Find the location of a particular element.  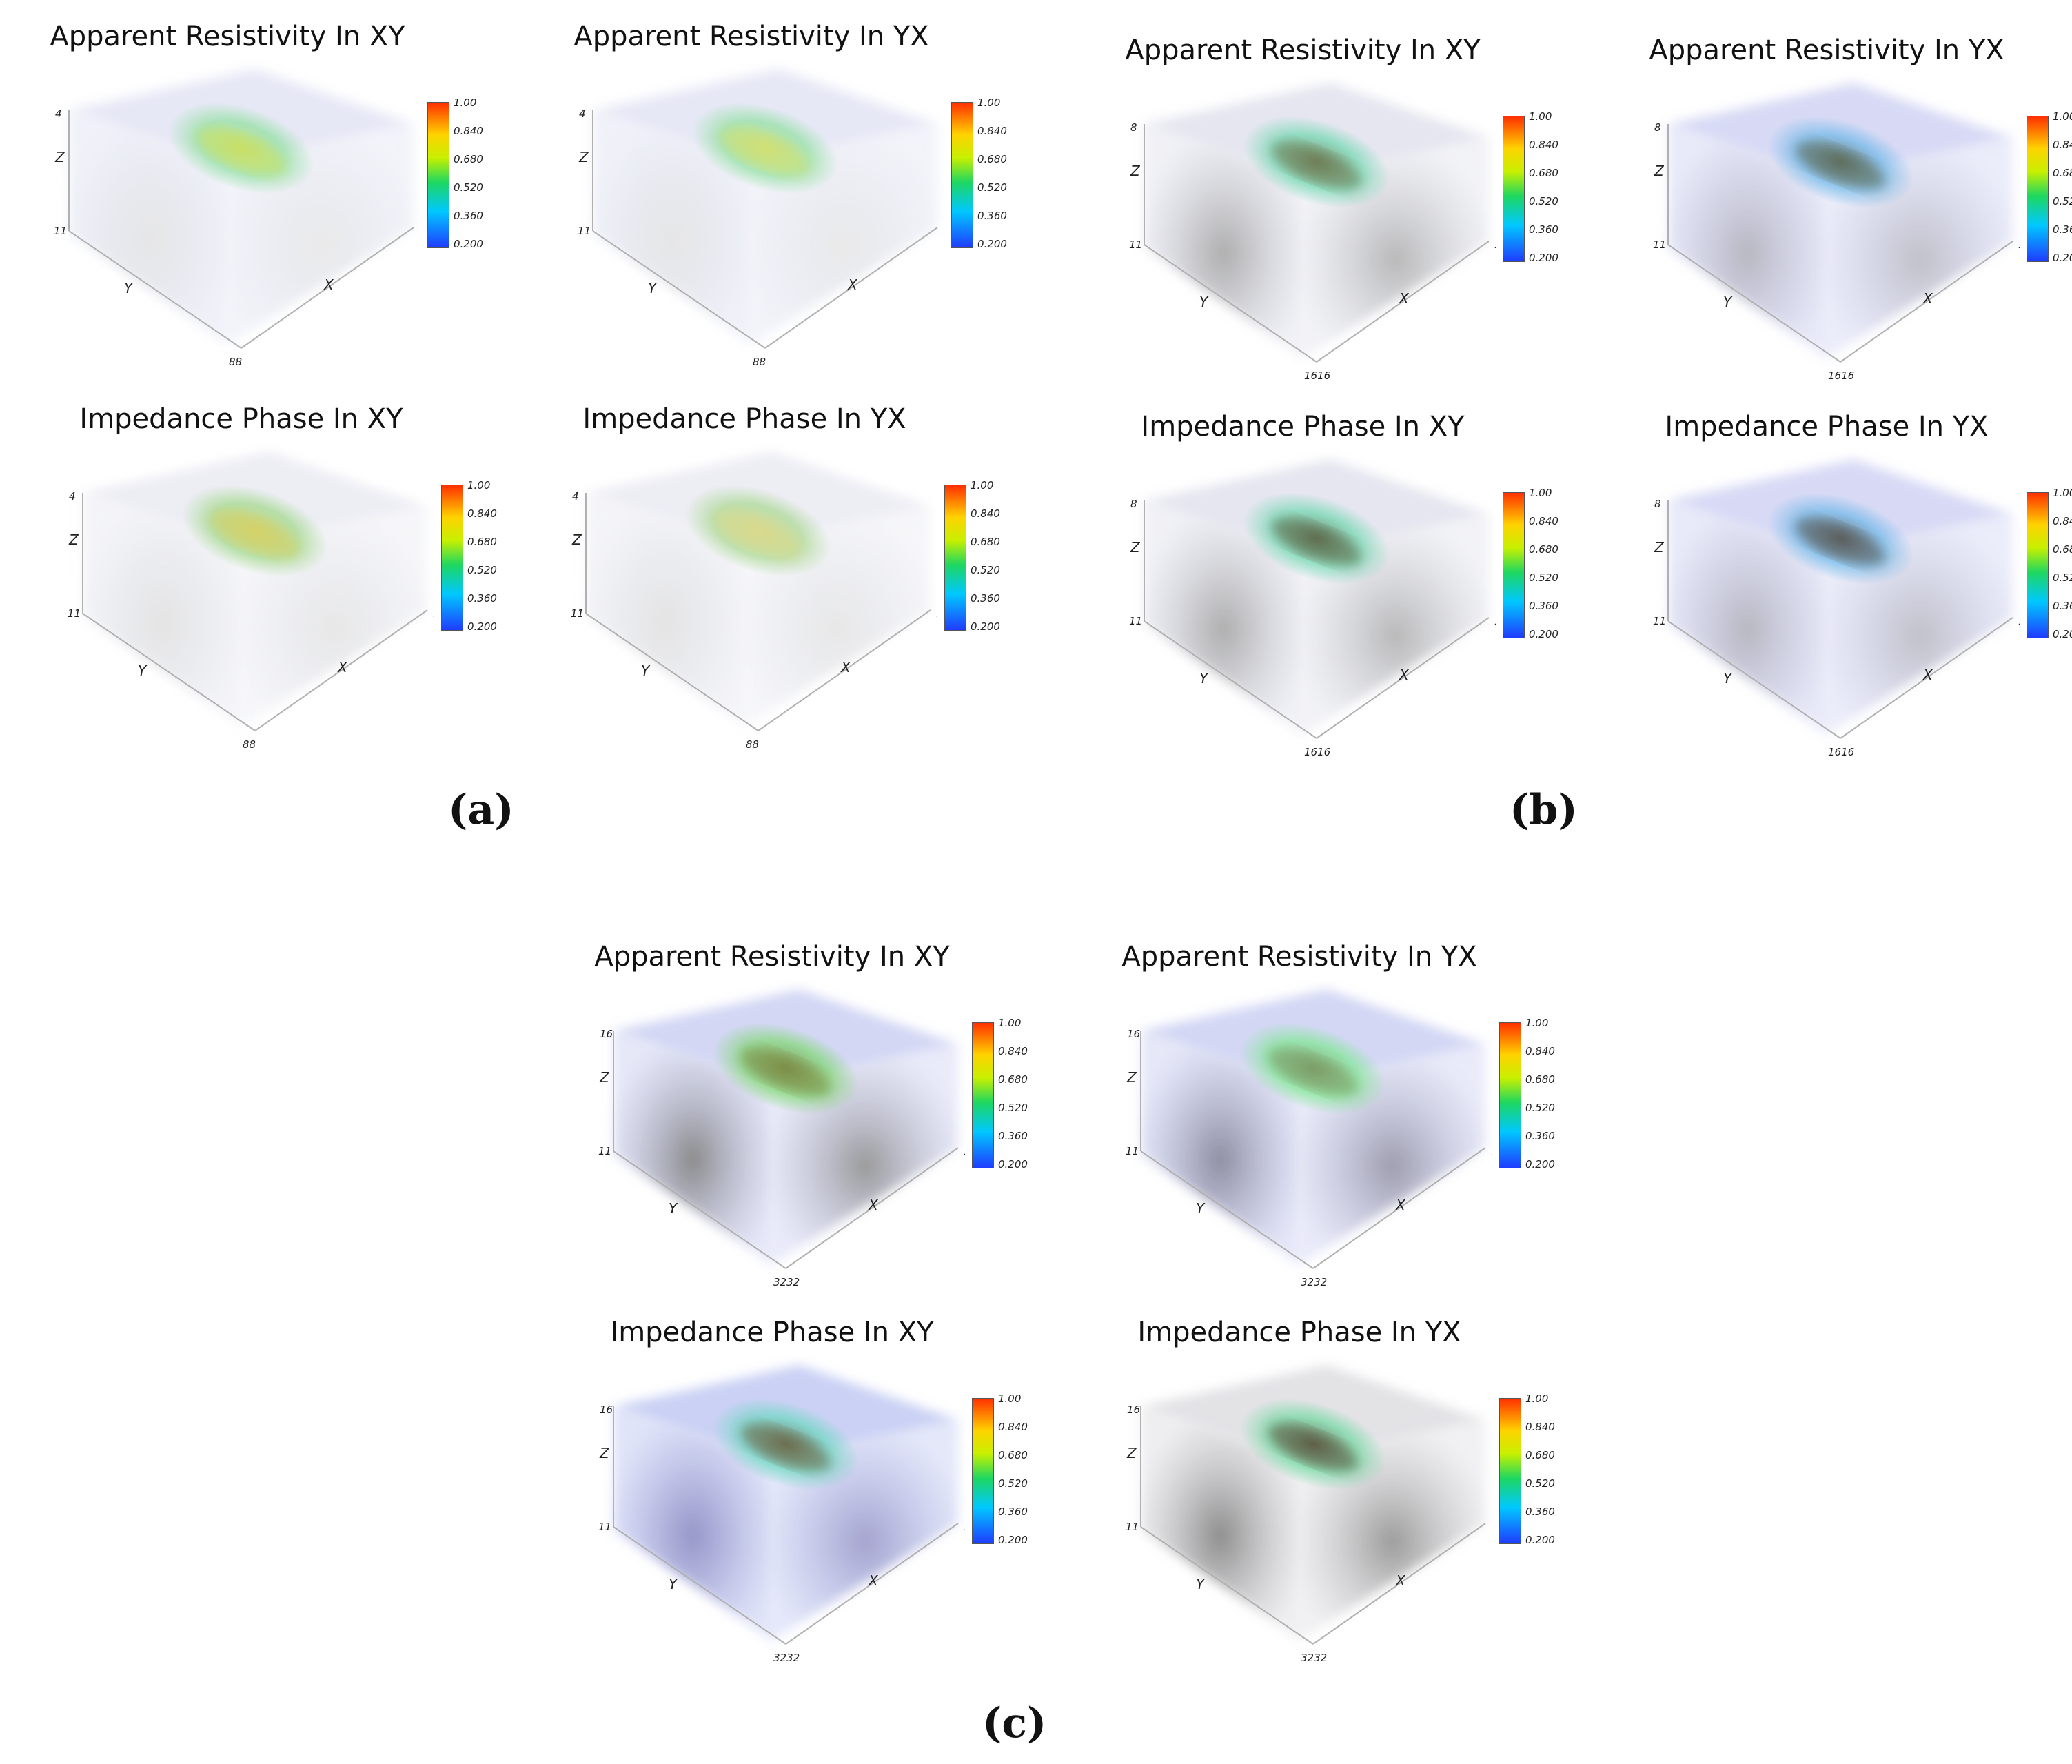

panel-title: Apparent Resistivity In XY is located at coordinates (772, 957).